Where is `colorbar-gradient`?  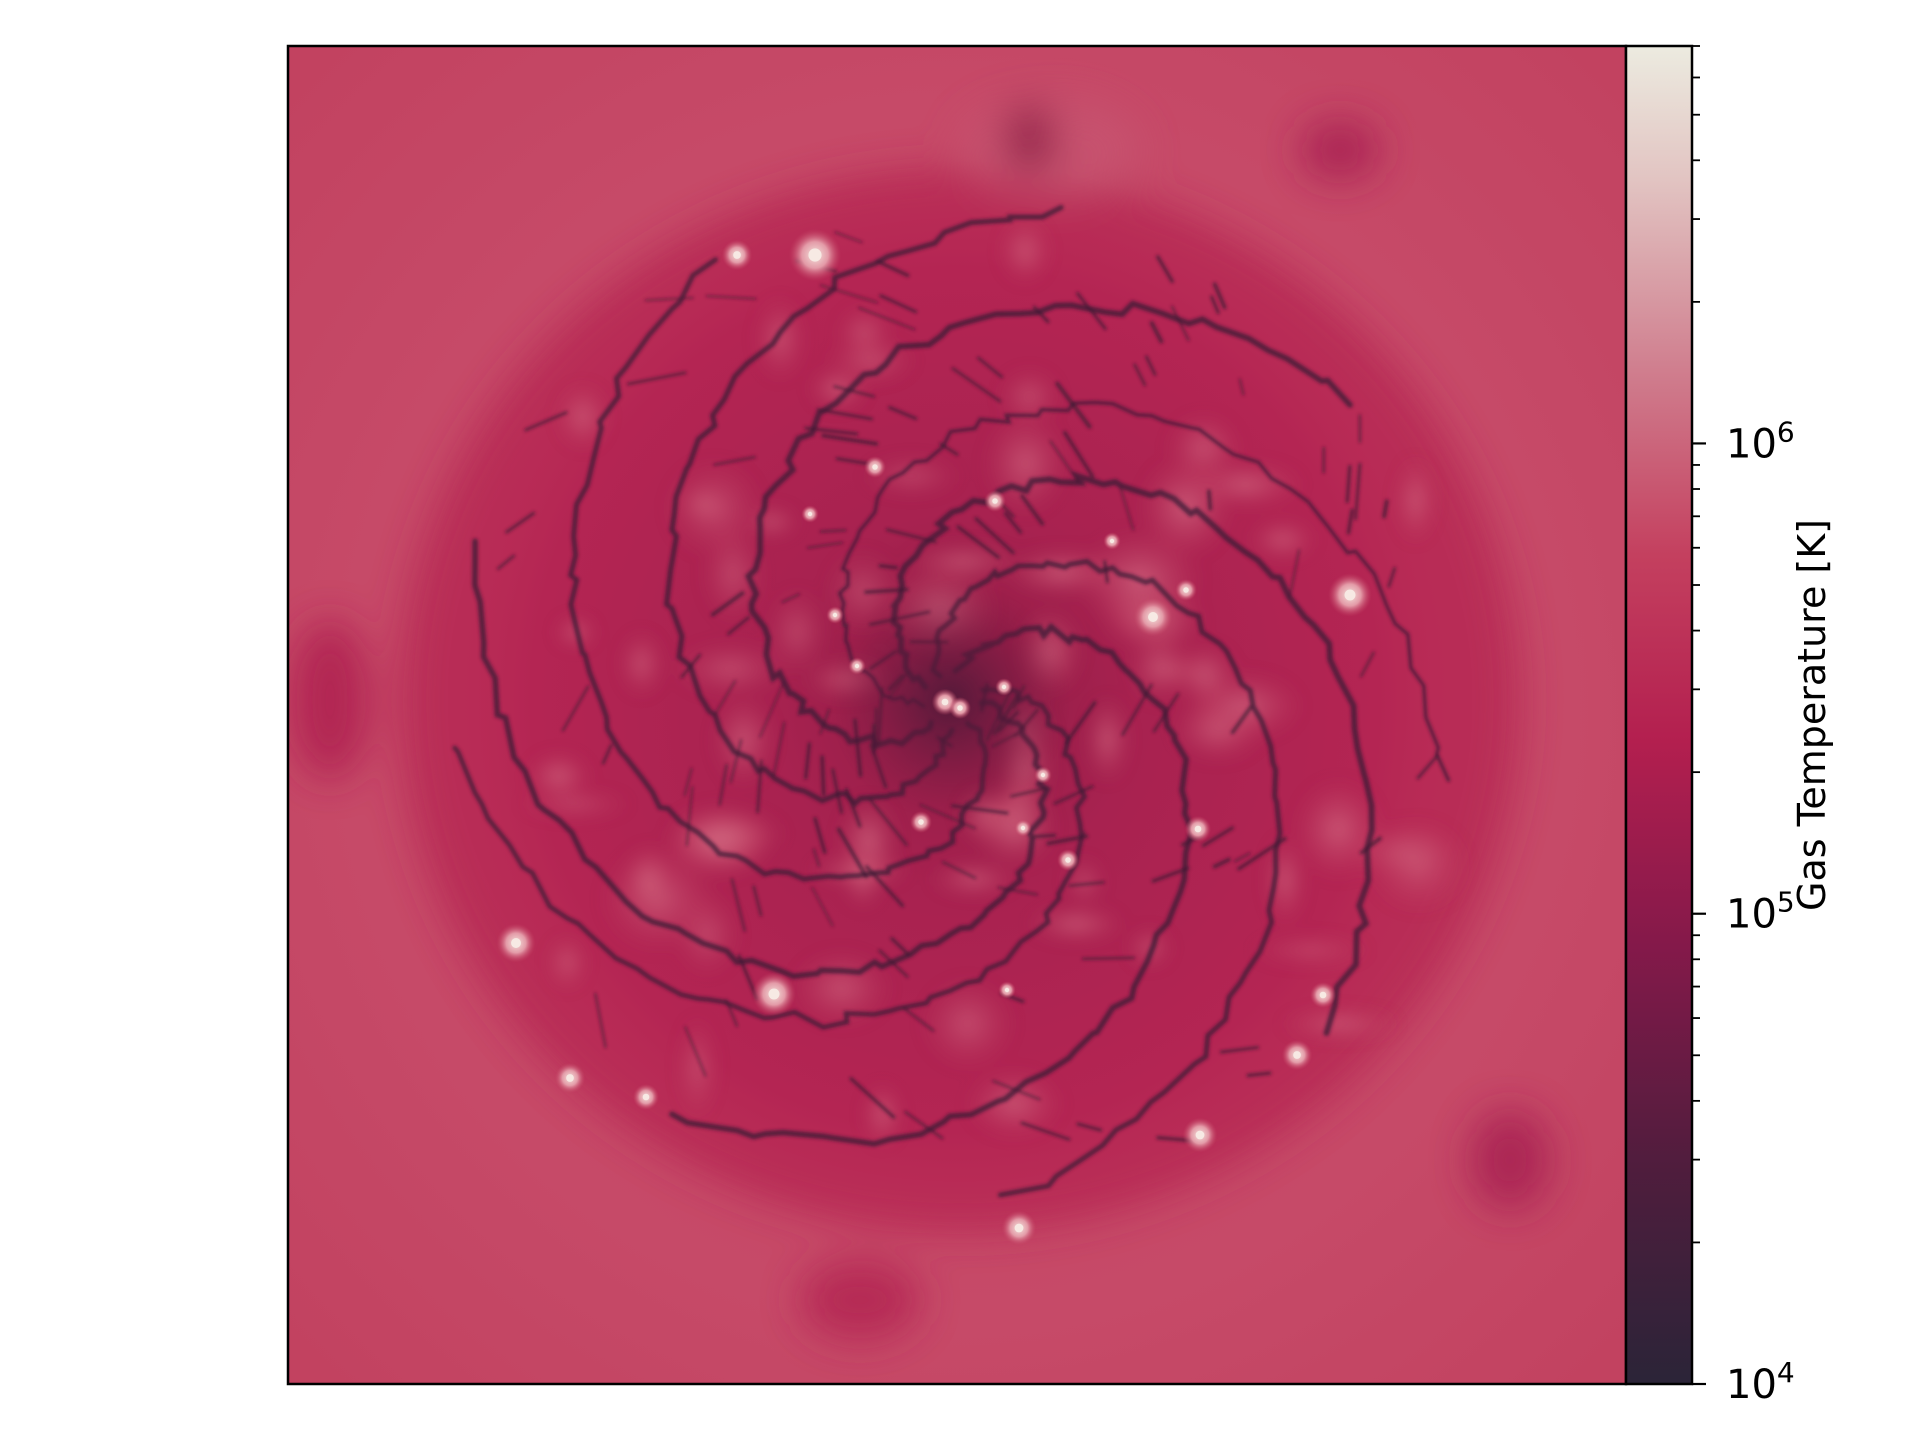
colorbar-gradient is located at coordinates (1659, 715).